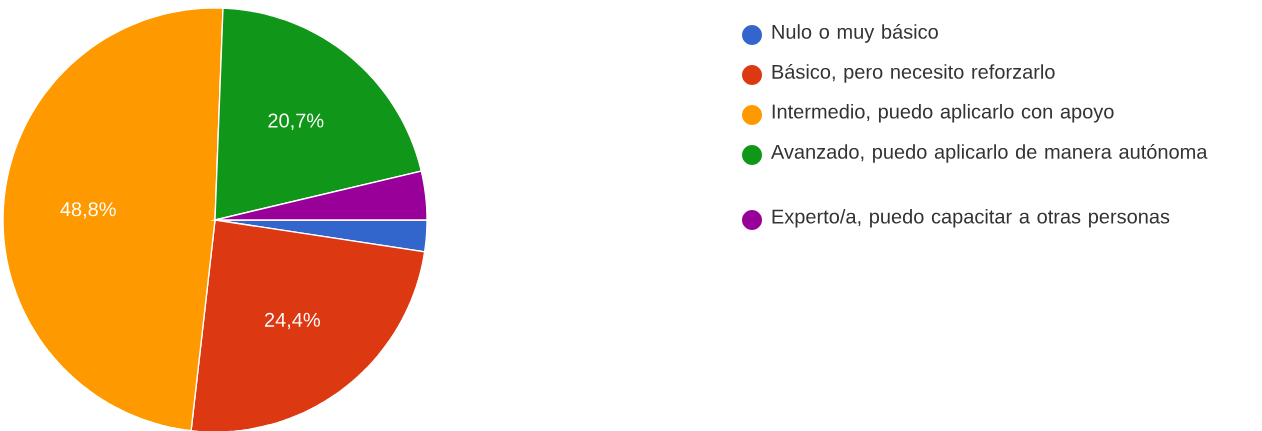 This screenshot has width=1262, height=431. I want to click on data-label: 24,4%, so click(292, 321).